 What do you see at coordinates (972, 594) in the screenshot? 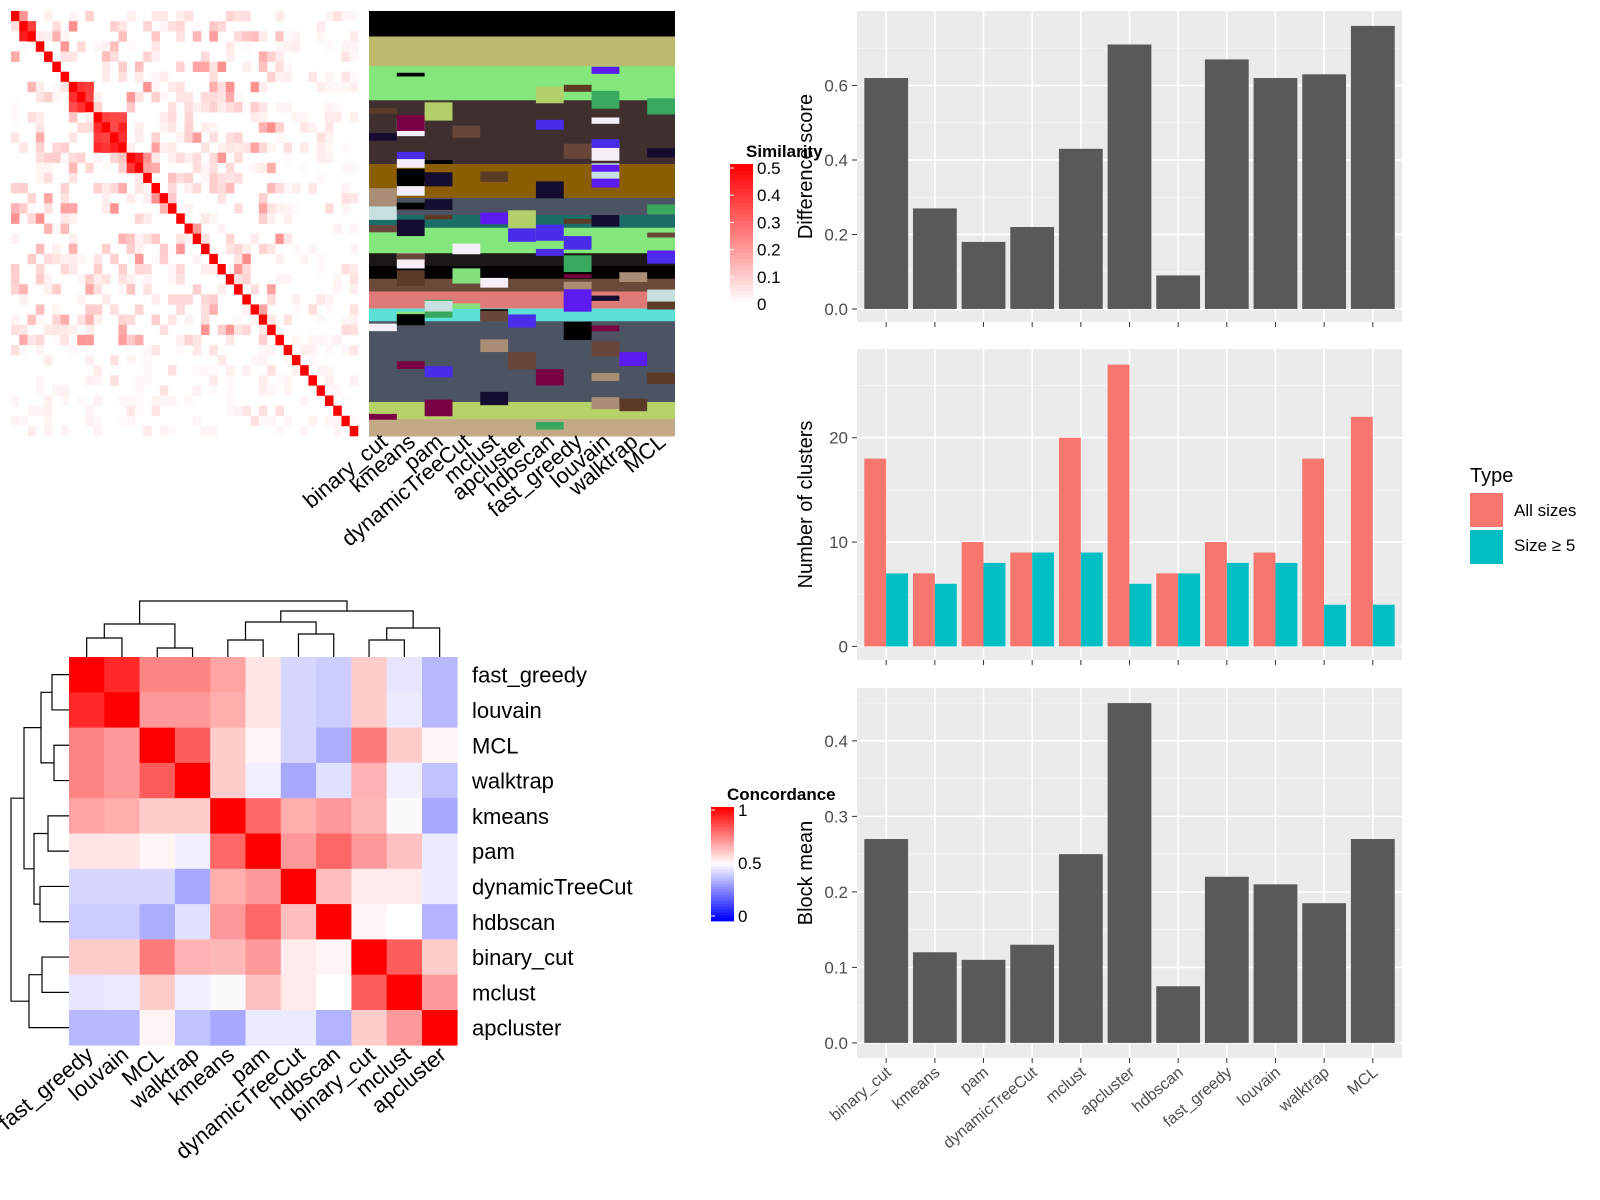
I see `bar-All sizes` at bounding box center [972, 594].